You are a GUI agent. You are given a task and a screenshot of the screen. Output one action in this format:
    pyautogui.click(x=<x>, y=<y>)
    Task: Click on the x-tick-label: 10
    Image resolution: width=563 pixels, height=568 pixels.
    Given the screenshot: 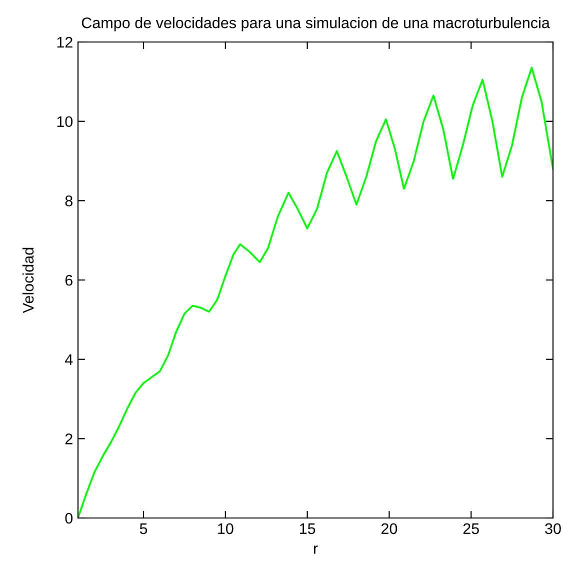 What is the action you would take?
    pyautogui.click(x=226, y=528)
    